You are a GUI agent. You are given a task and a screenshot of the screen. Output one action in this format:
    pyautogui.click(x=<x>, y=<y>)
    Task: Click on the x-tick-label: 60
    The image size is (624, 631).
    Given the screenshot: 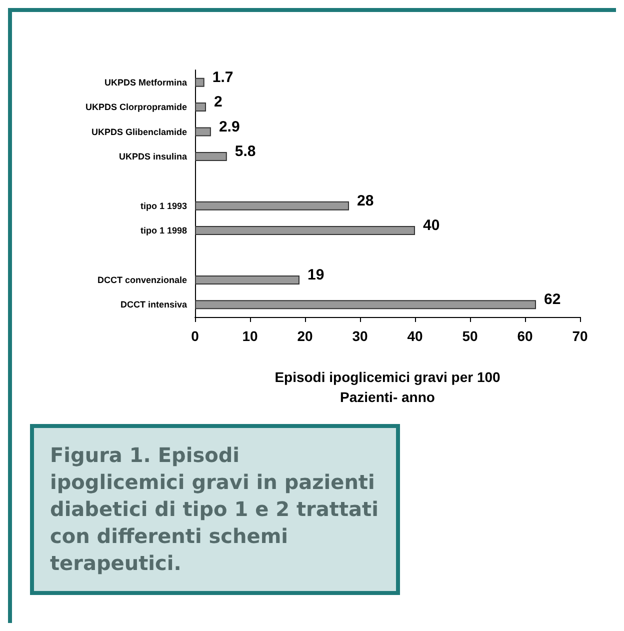 What is the action you would take?
    pyautogui.click(x=525, y=336)
    